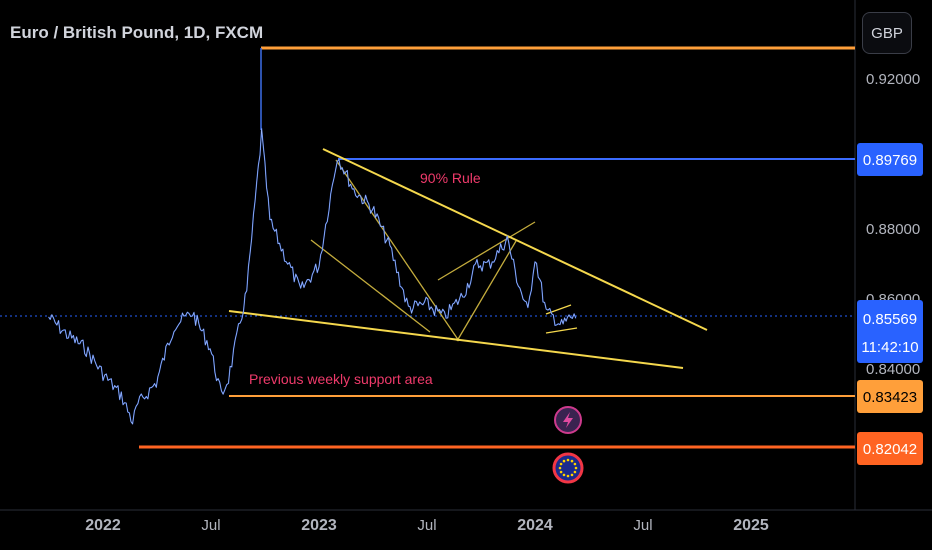  I want to click on x-tick-label: 2025, so click(751, 525).